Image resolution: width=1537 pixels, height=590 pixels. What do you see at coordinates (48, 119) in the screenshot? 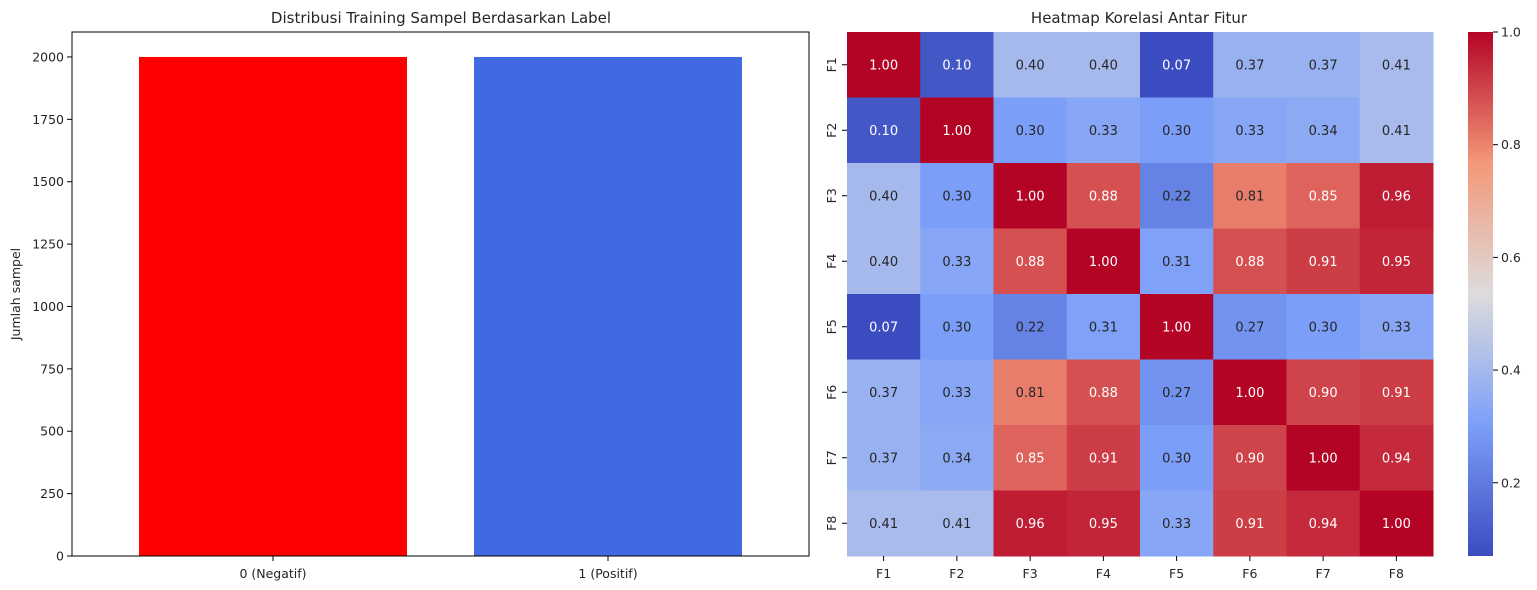
I see `bar-y-tick-label: 1750` at bounding box center [48, 119].